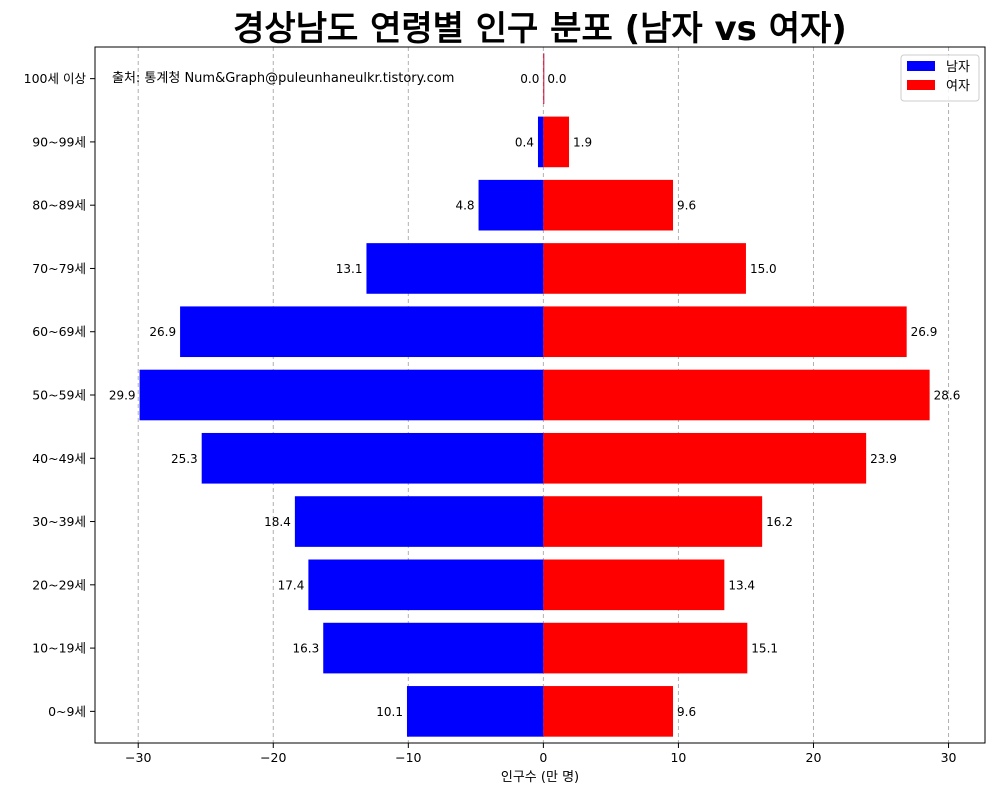  Describe the element at coordinates (59, 331) in the screenshot. I see `y-tick-label: 60~69세` at that location.